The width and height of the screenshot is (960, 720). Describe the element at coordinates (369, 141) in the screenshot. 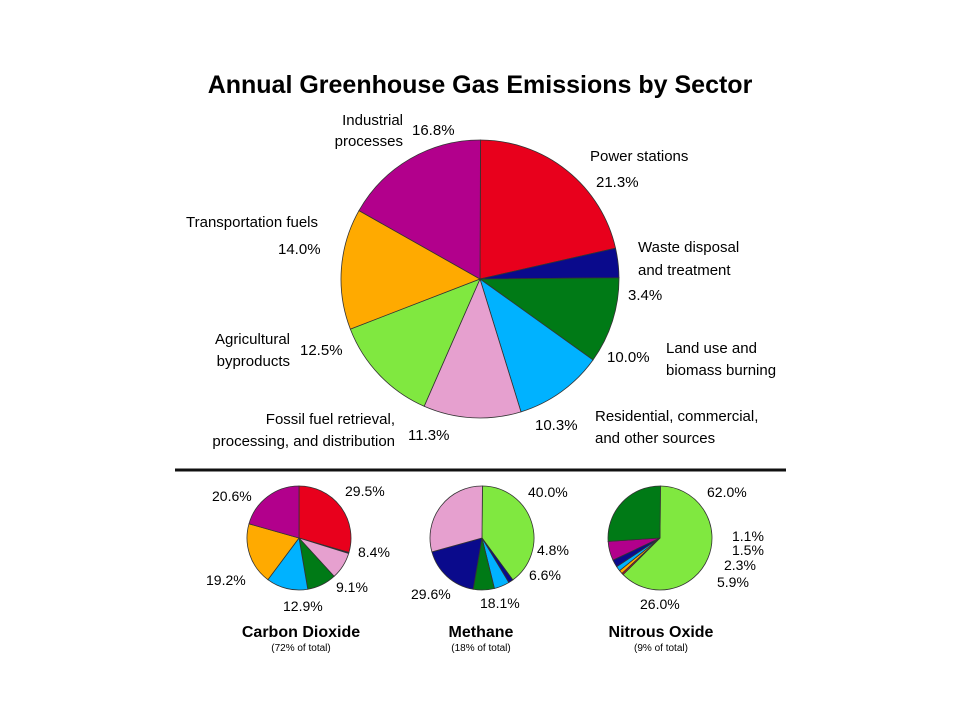

I see `label-industrial-line2: processes` at that location.